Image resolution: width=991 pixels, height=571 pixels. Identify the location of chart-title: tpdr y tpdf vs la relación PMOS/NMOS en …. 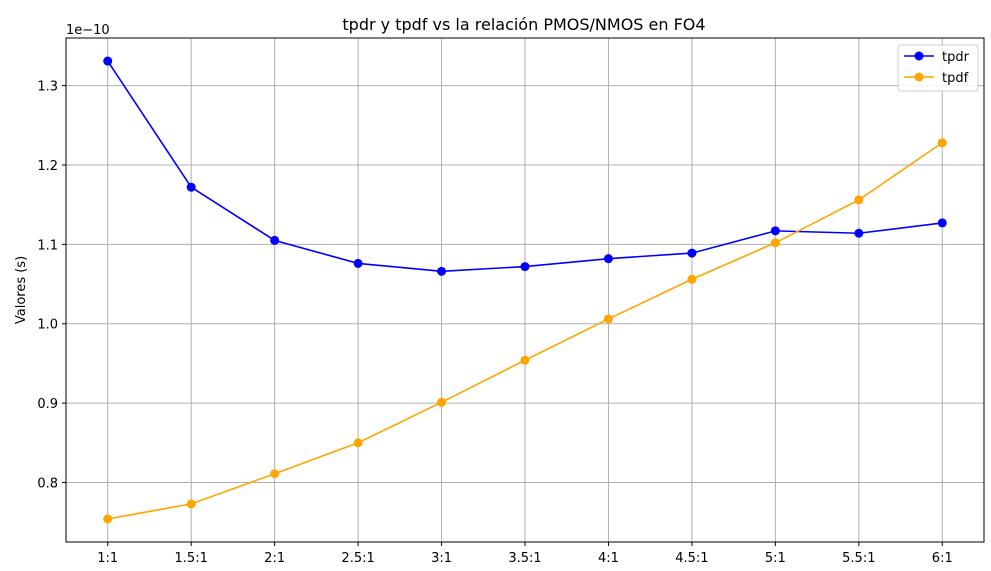
(523, 24).